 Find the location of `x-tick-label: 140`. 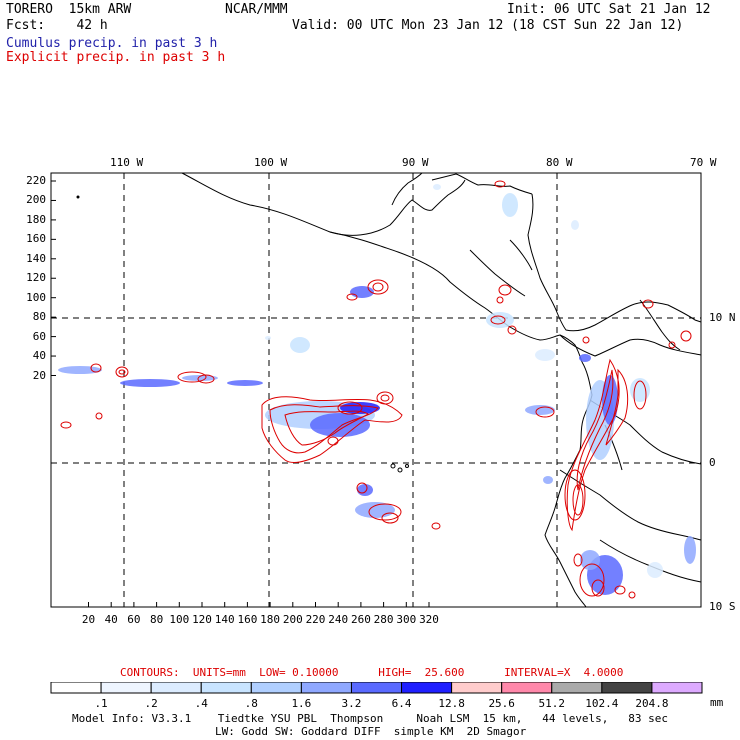

x-tick-label: 140 is located at coordinates (224, 619).